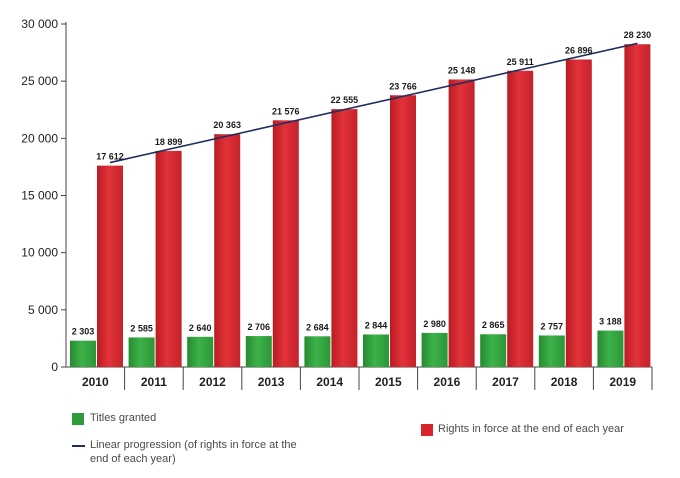 This screenshot has height=478, width=680. I want to click on x-tick-label: 2017, so click(505, 382).